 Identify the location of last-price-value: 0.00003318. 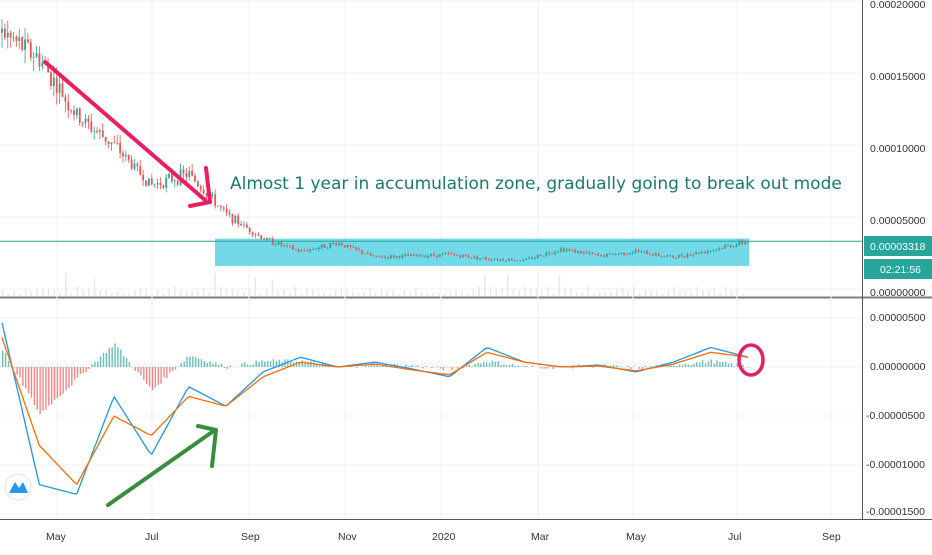
(898, 247).